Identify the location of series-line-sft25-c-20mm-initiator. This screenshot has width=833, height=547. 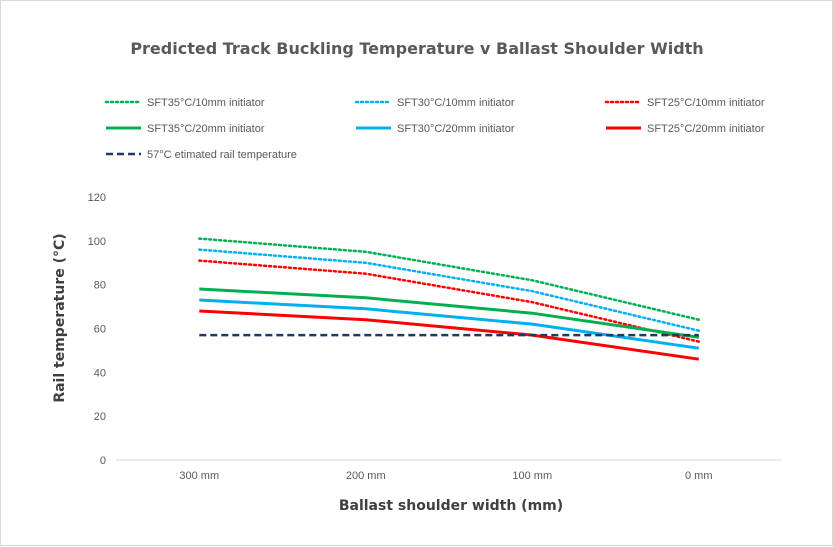
(449, 335).